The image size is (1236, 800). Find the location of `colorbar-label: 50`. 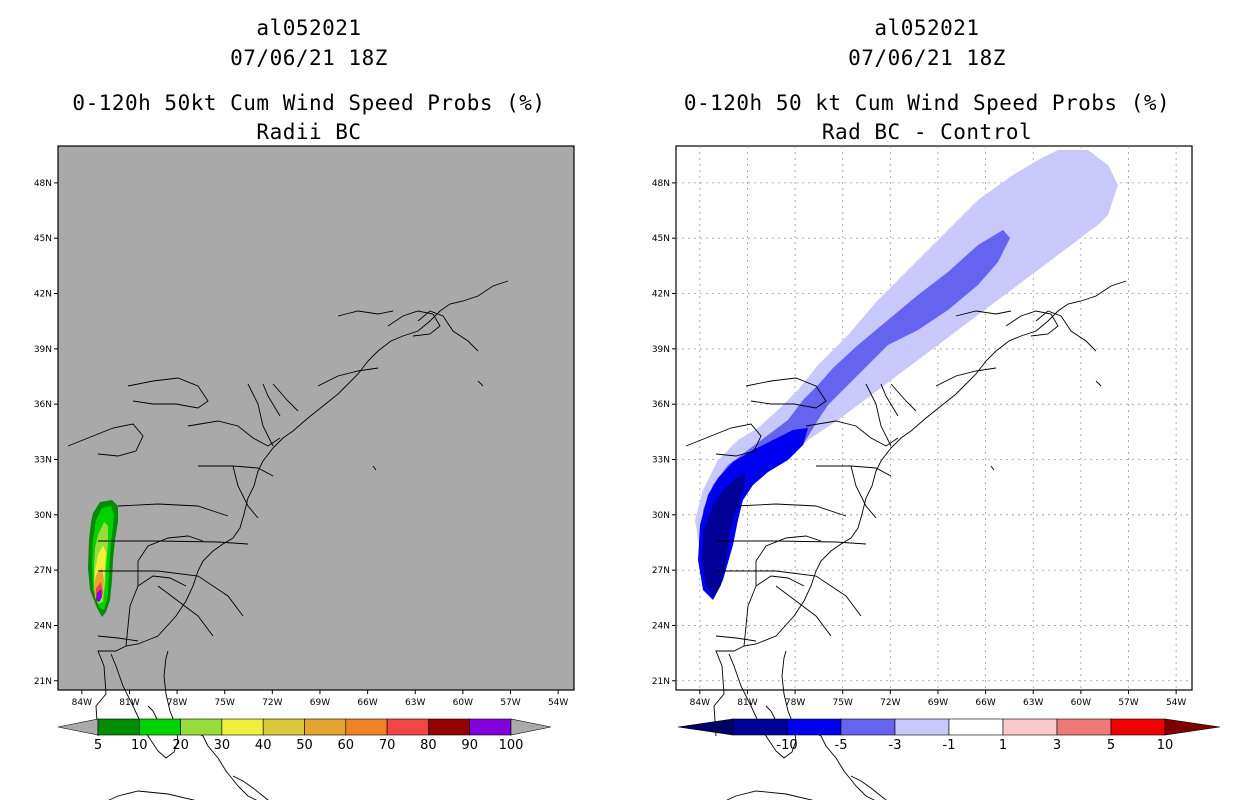

colorbar-label: 50 is located at coordinates (304, 745).